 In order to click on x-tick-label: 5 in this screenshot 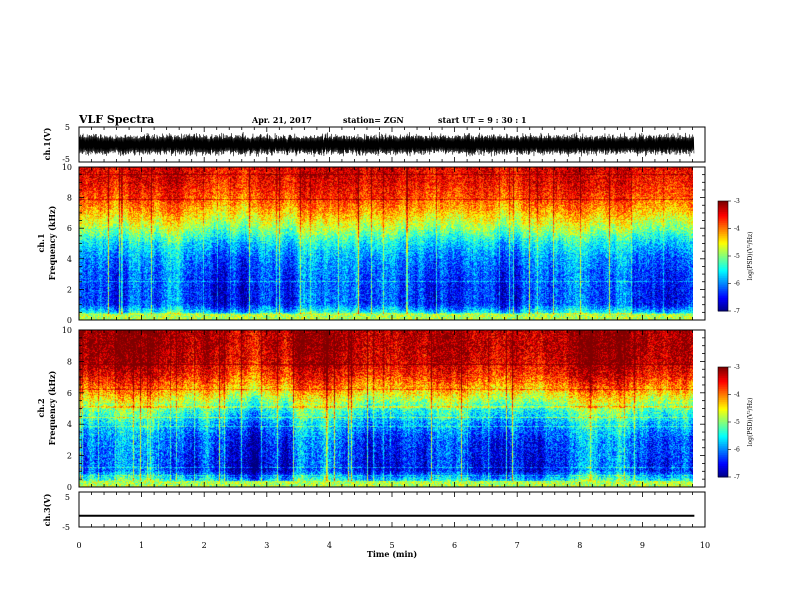, I will do `click(391, 545)`.